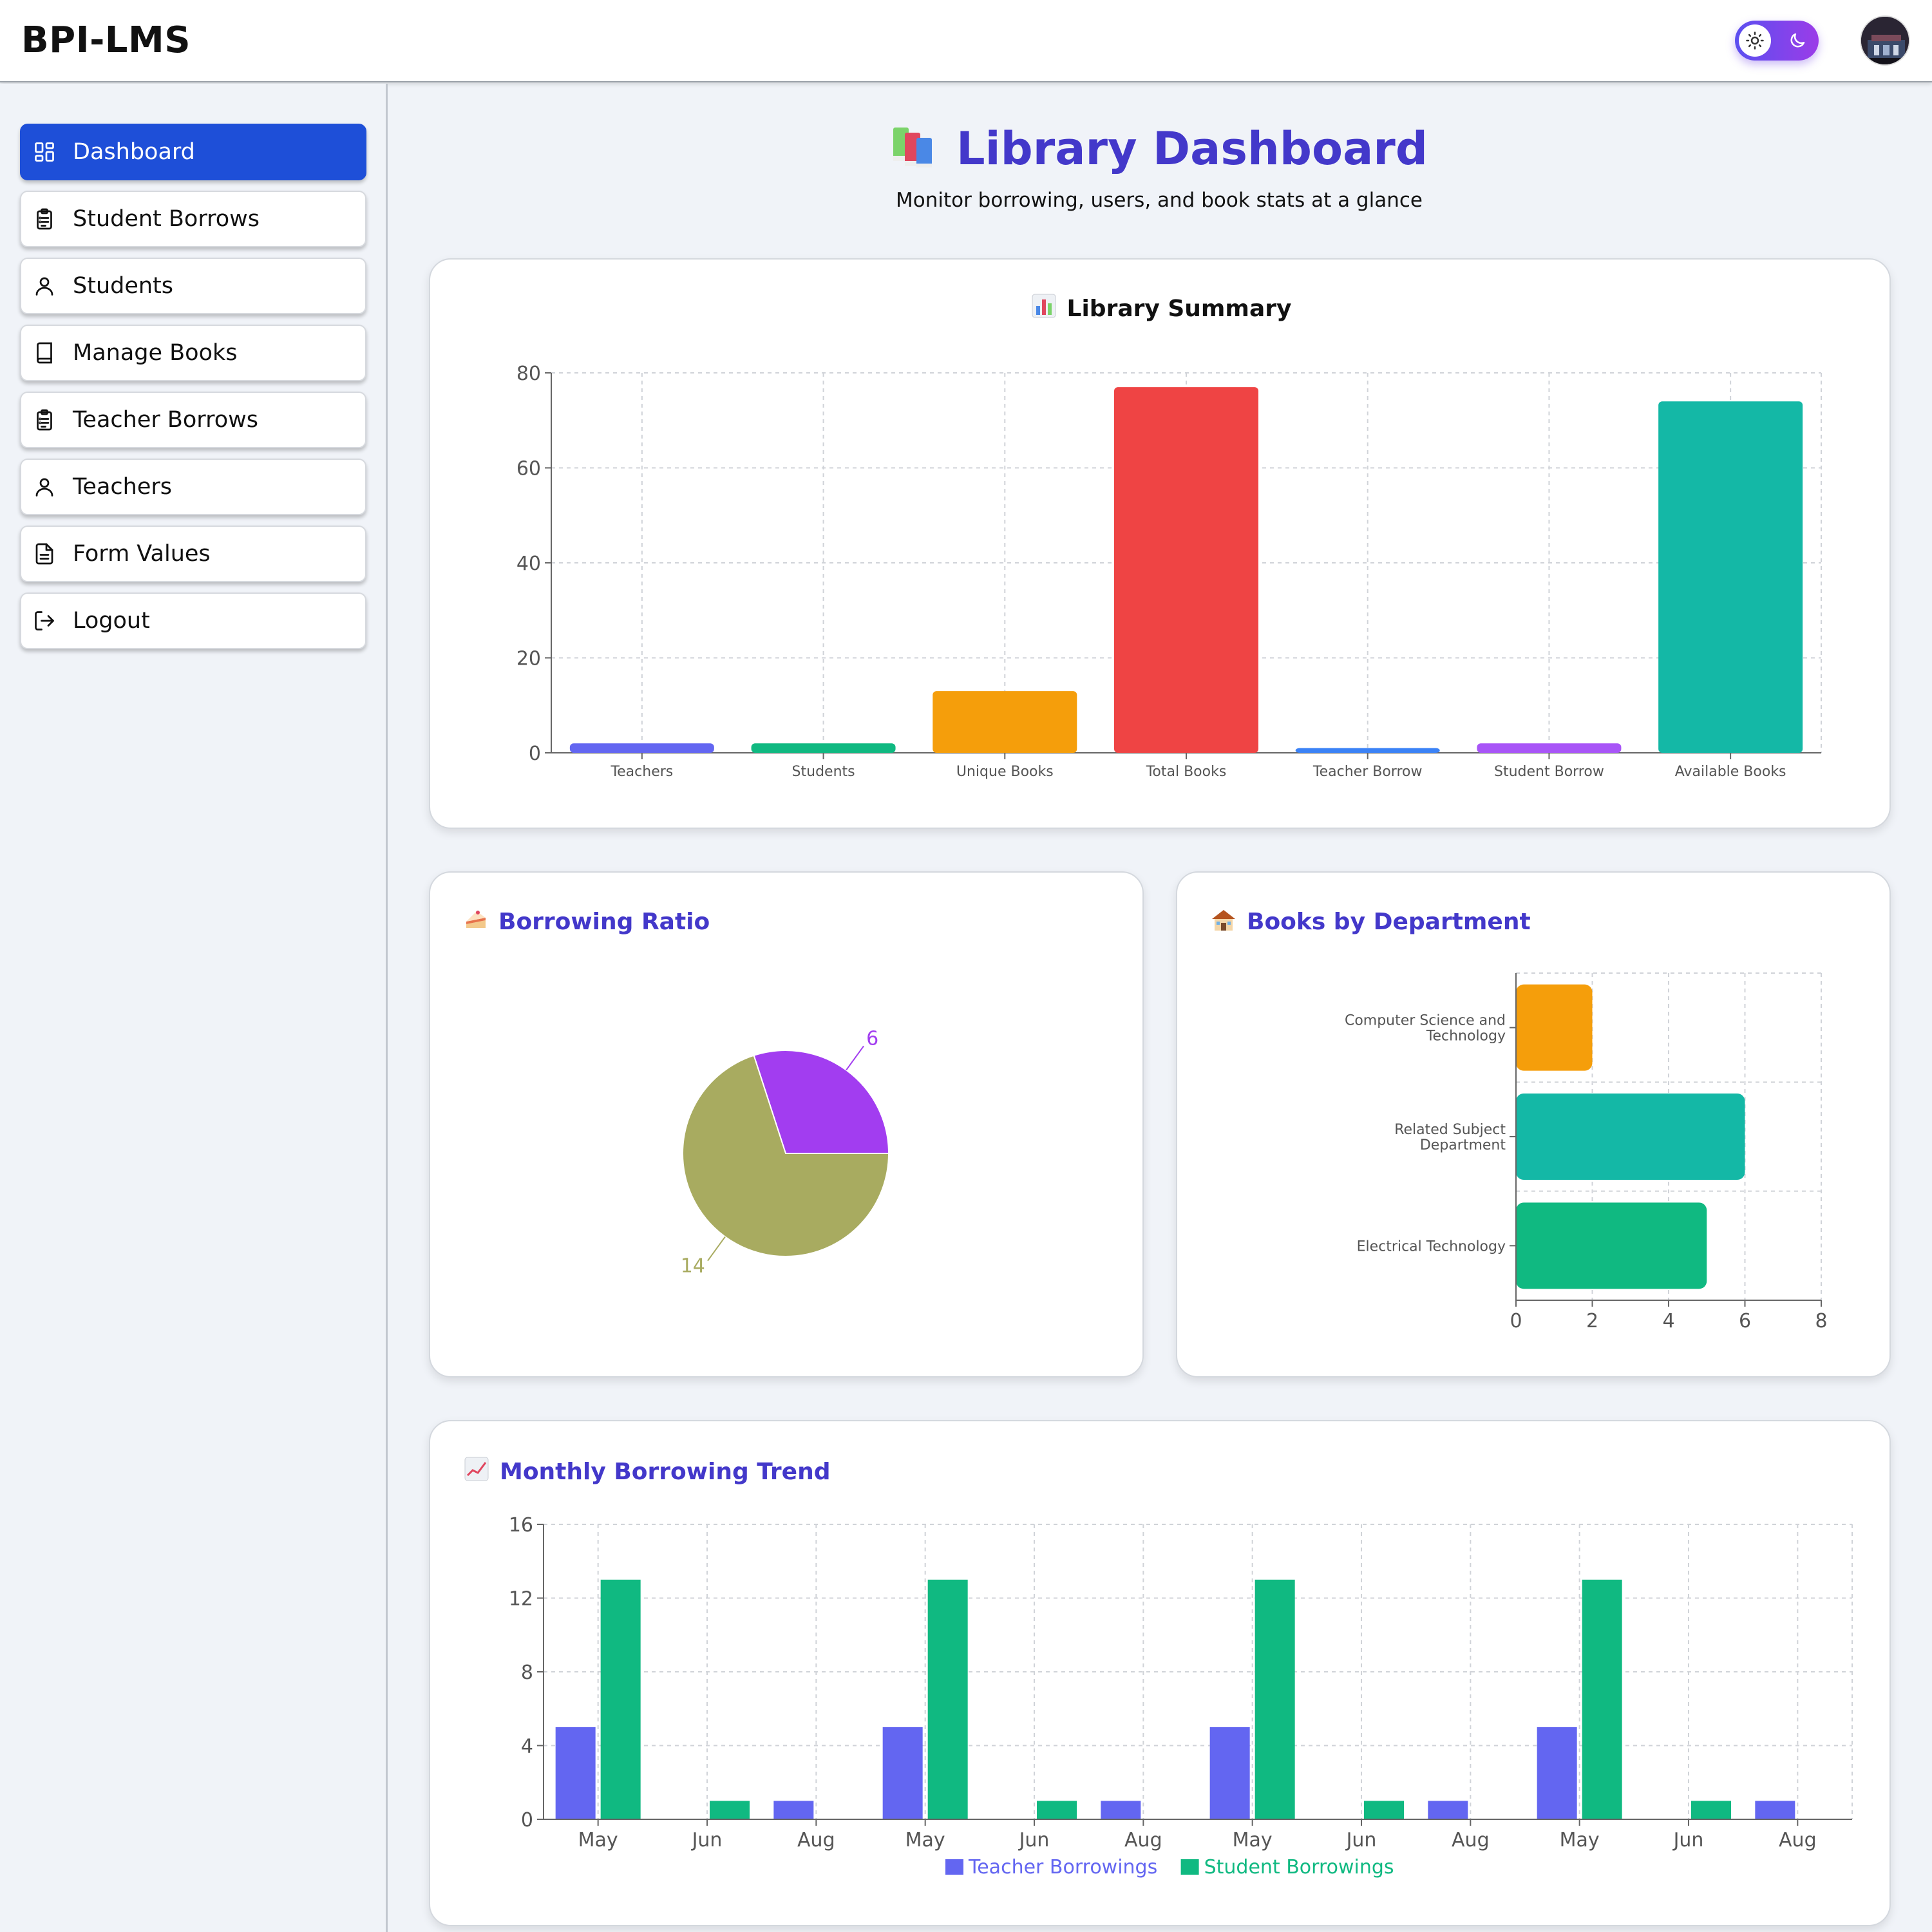  I want to click on bar-student-borrow, so click(1549, 748).